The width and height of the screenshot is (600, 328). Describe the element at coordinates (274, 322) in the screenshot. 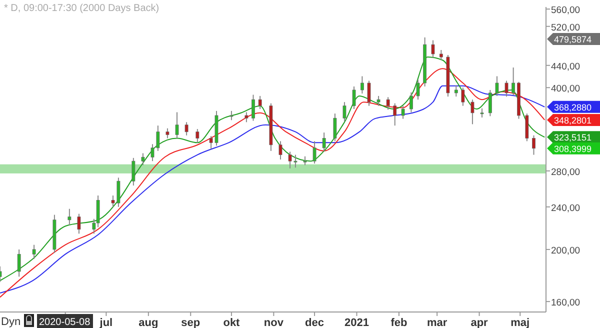

I see `x-tick-label: nov` at that location.